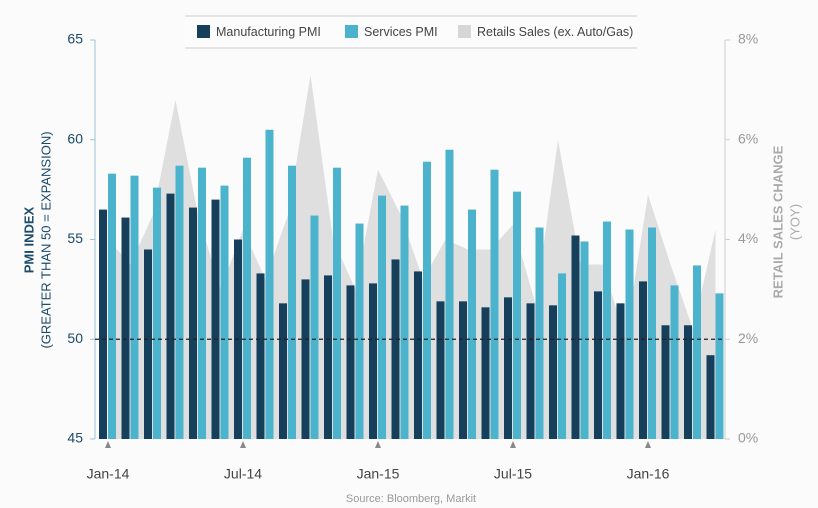  Describe the element at coordinates (748, 438) in the screenshot. I see `y2-tick-label: 0%` at that location.